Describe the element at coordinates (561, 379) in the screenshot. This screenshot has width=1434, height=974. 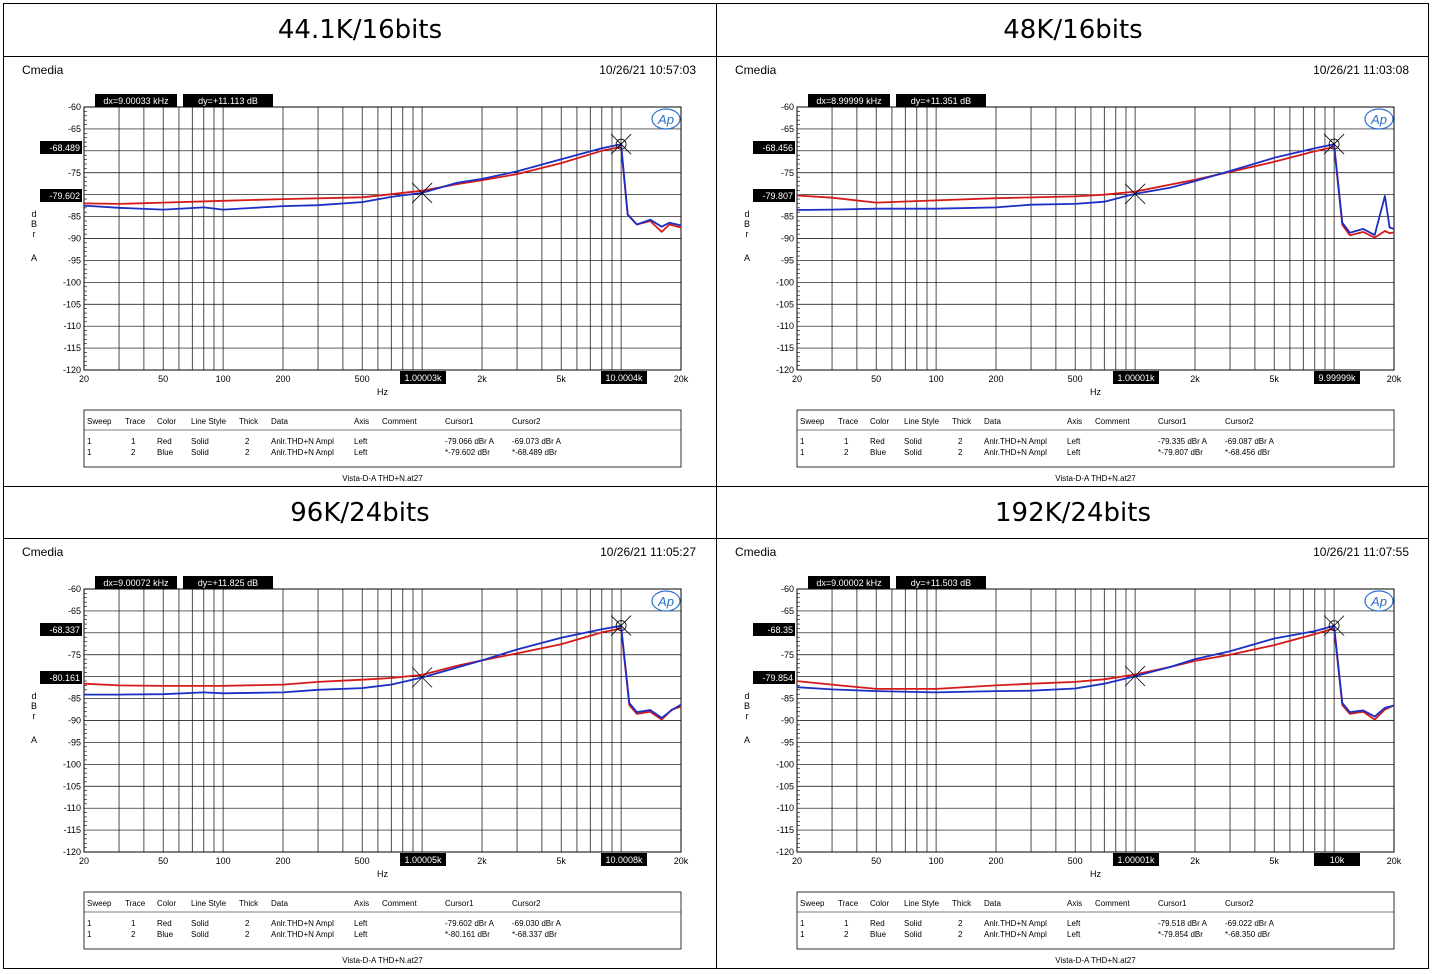
I see `x-tick-label: 5k` at that location.